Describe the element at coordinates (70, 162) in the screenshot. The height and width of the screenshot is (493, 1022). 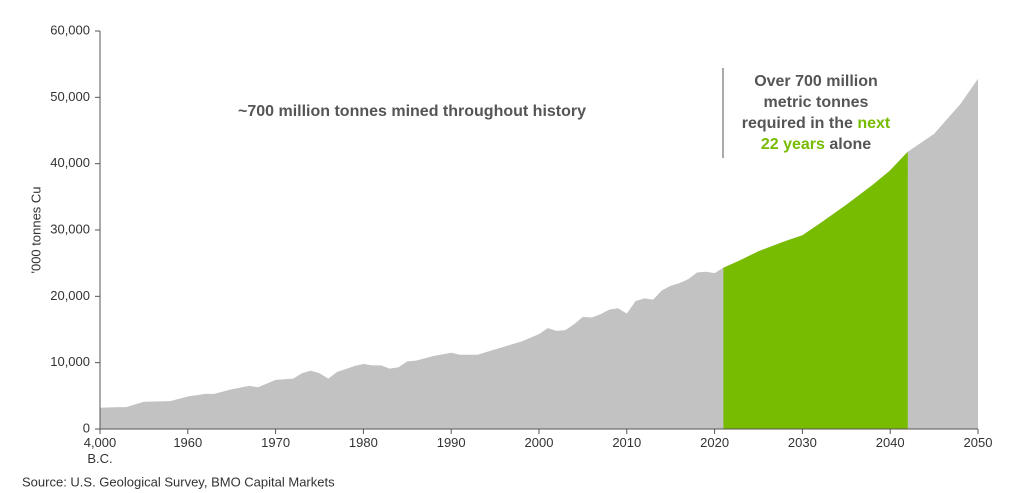
I see `y-tick-label: 40,000` at that location.